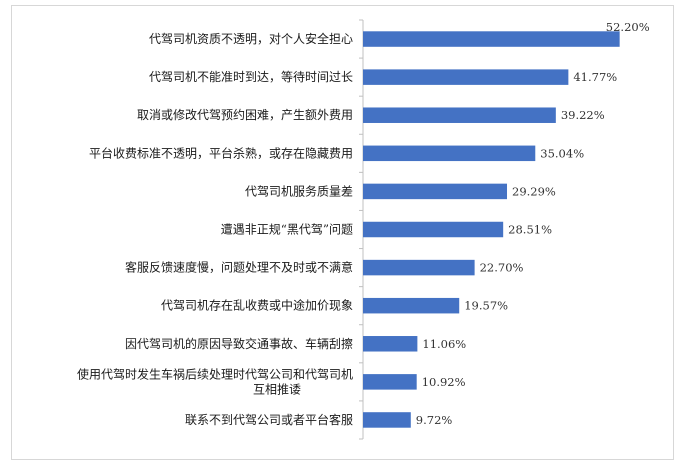 The height and width of the screenshot is (466, 681). Describe the element at coordinates (221, 152) in the screenshot. I see `category-label: 平台收费标准不透明，平台杀熟，或存在隐藏费用` at that location.